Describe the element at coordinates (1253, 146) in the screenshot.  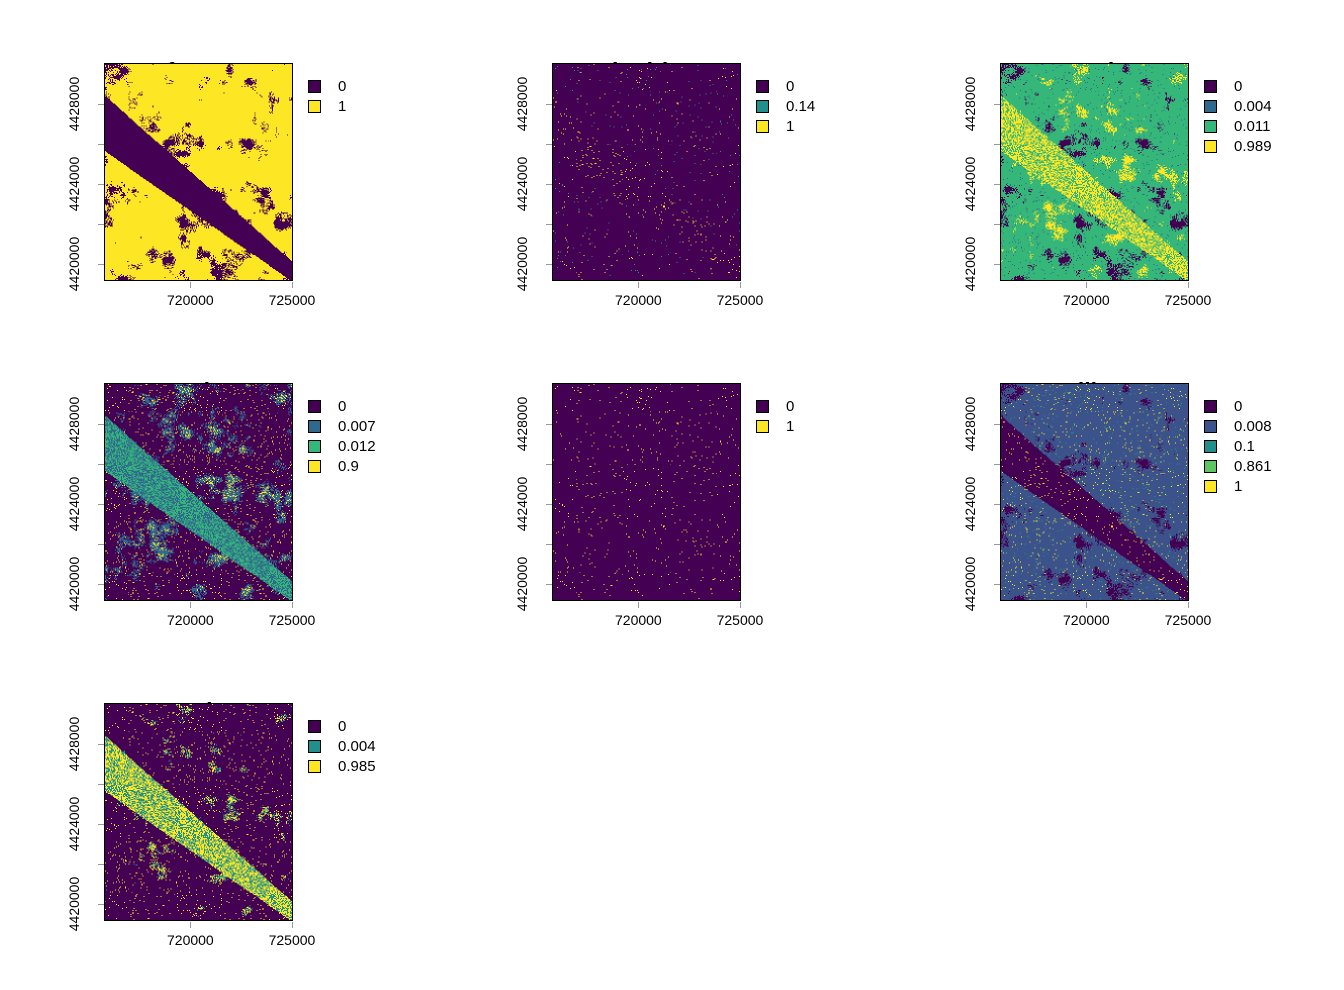
I see `legend-label: 0.989` at that location.